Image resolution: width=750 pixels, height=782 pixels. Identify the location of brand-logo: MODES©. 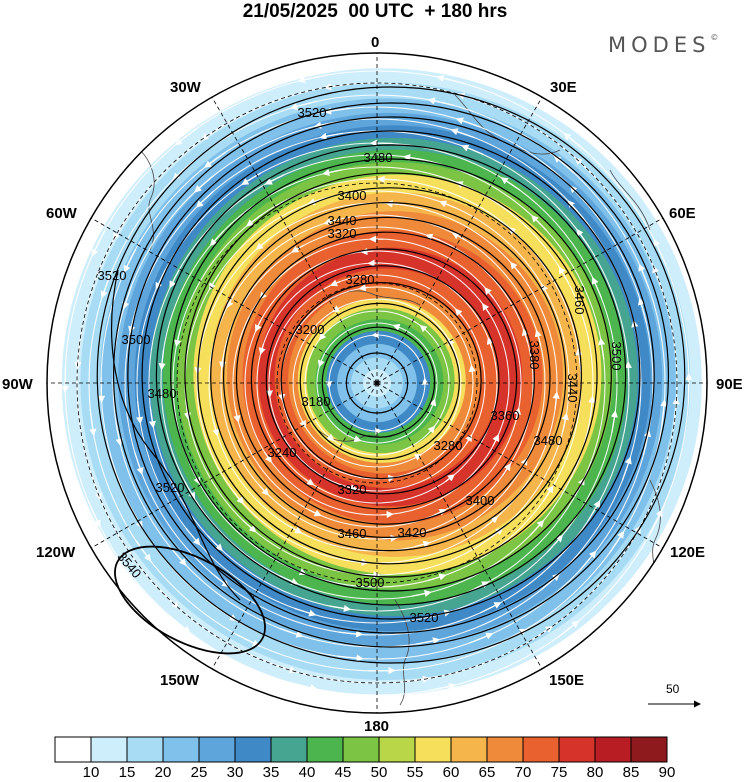
(663, 45).